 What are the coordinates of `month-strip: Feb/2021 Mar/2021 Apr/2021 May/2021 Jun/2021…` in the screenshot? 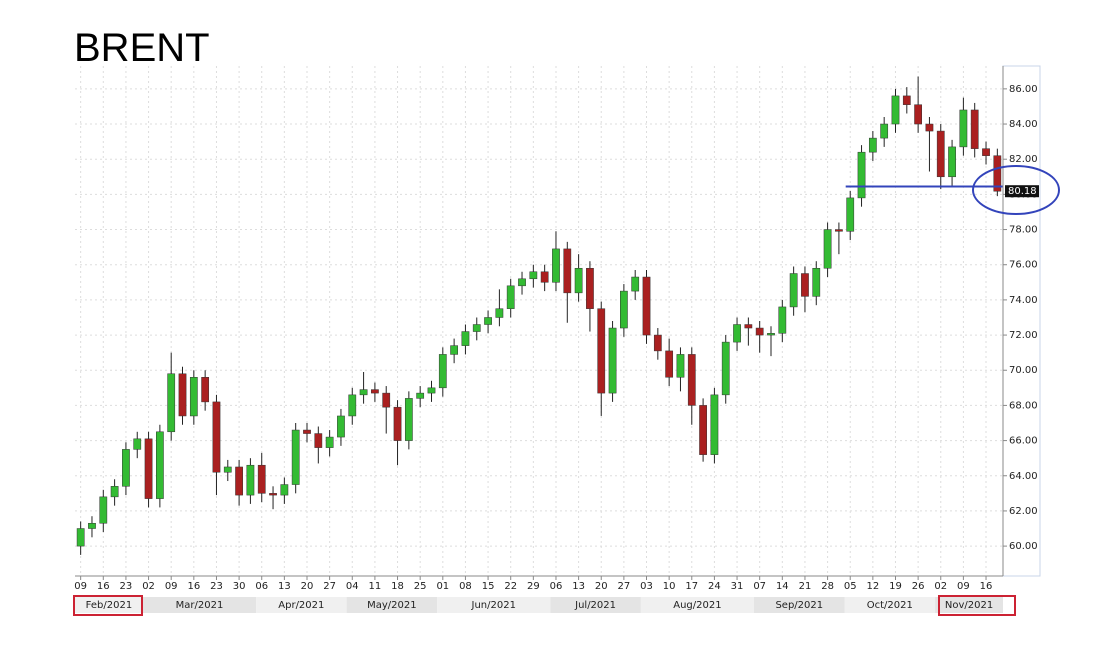 It's located at (539, 605).